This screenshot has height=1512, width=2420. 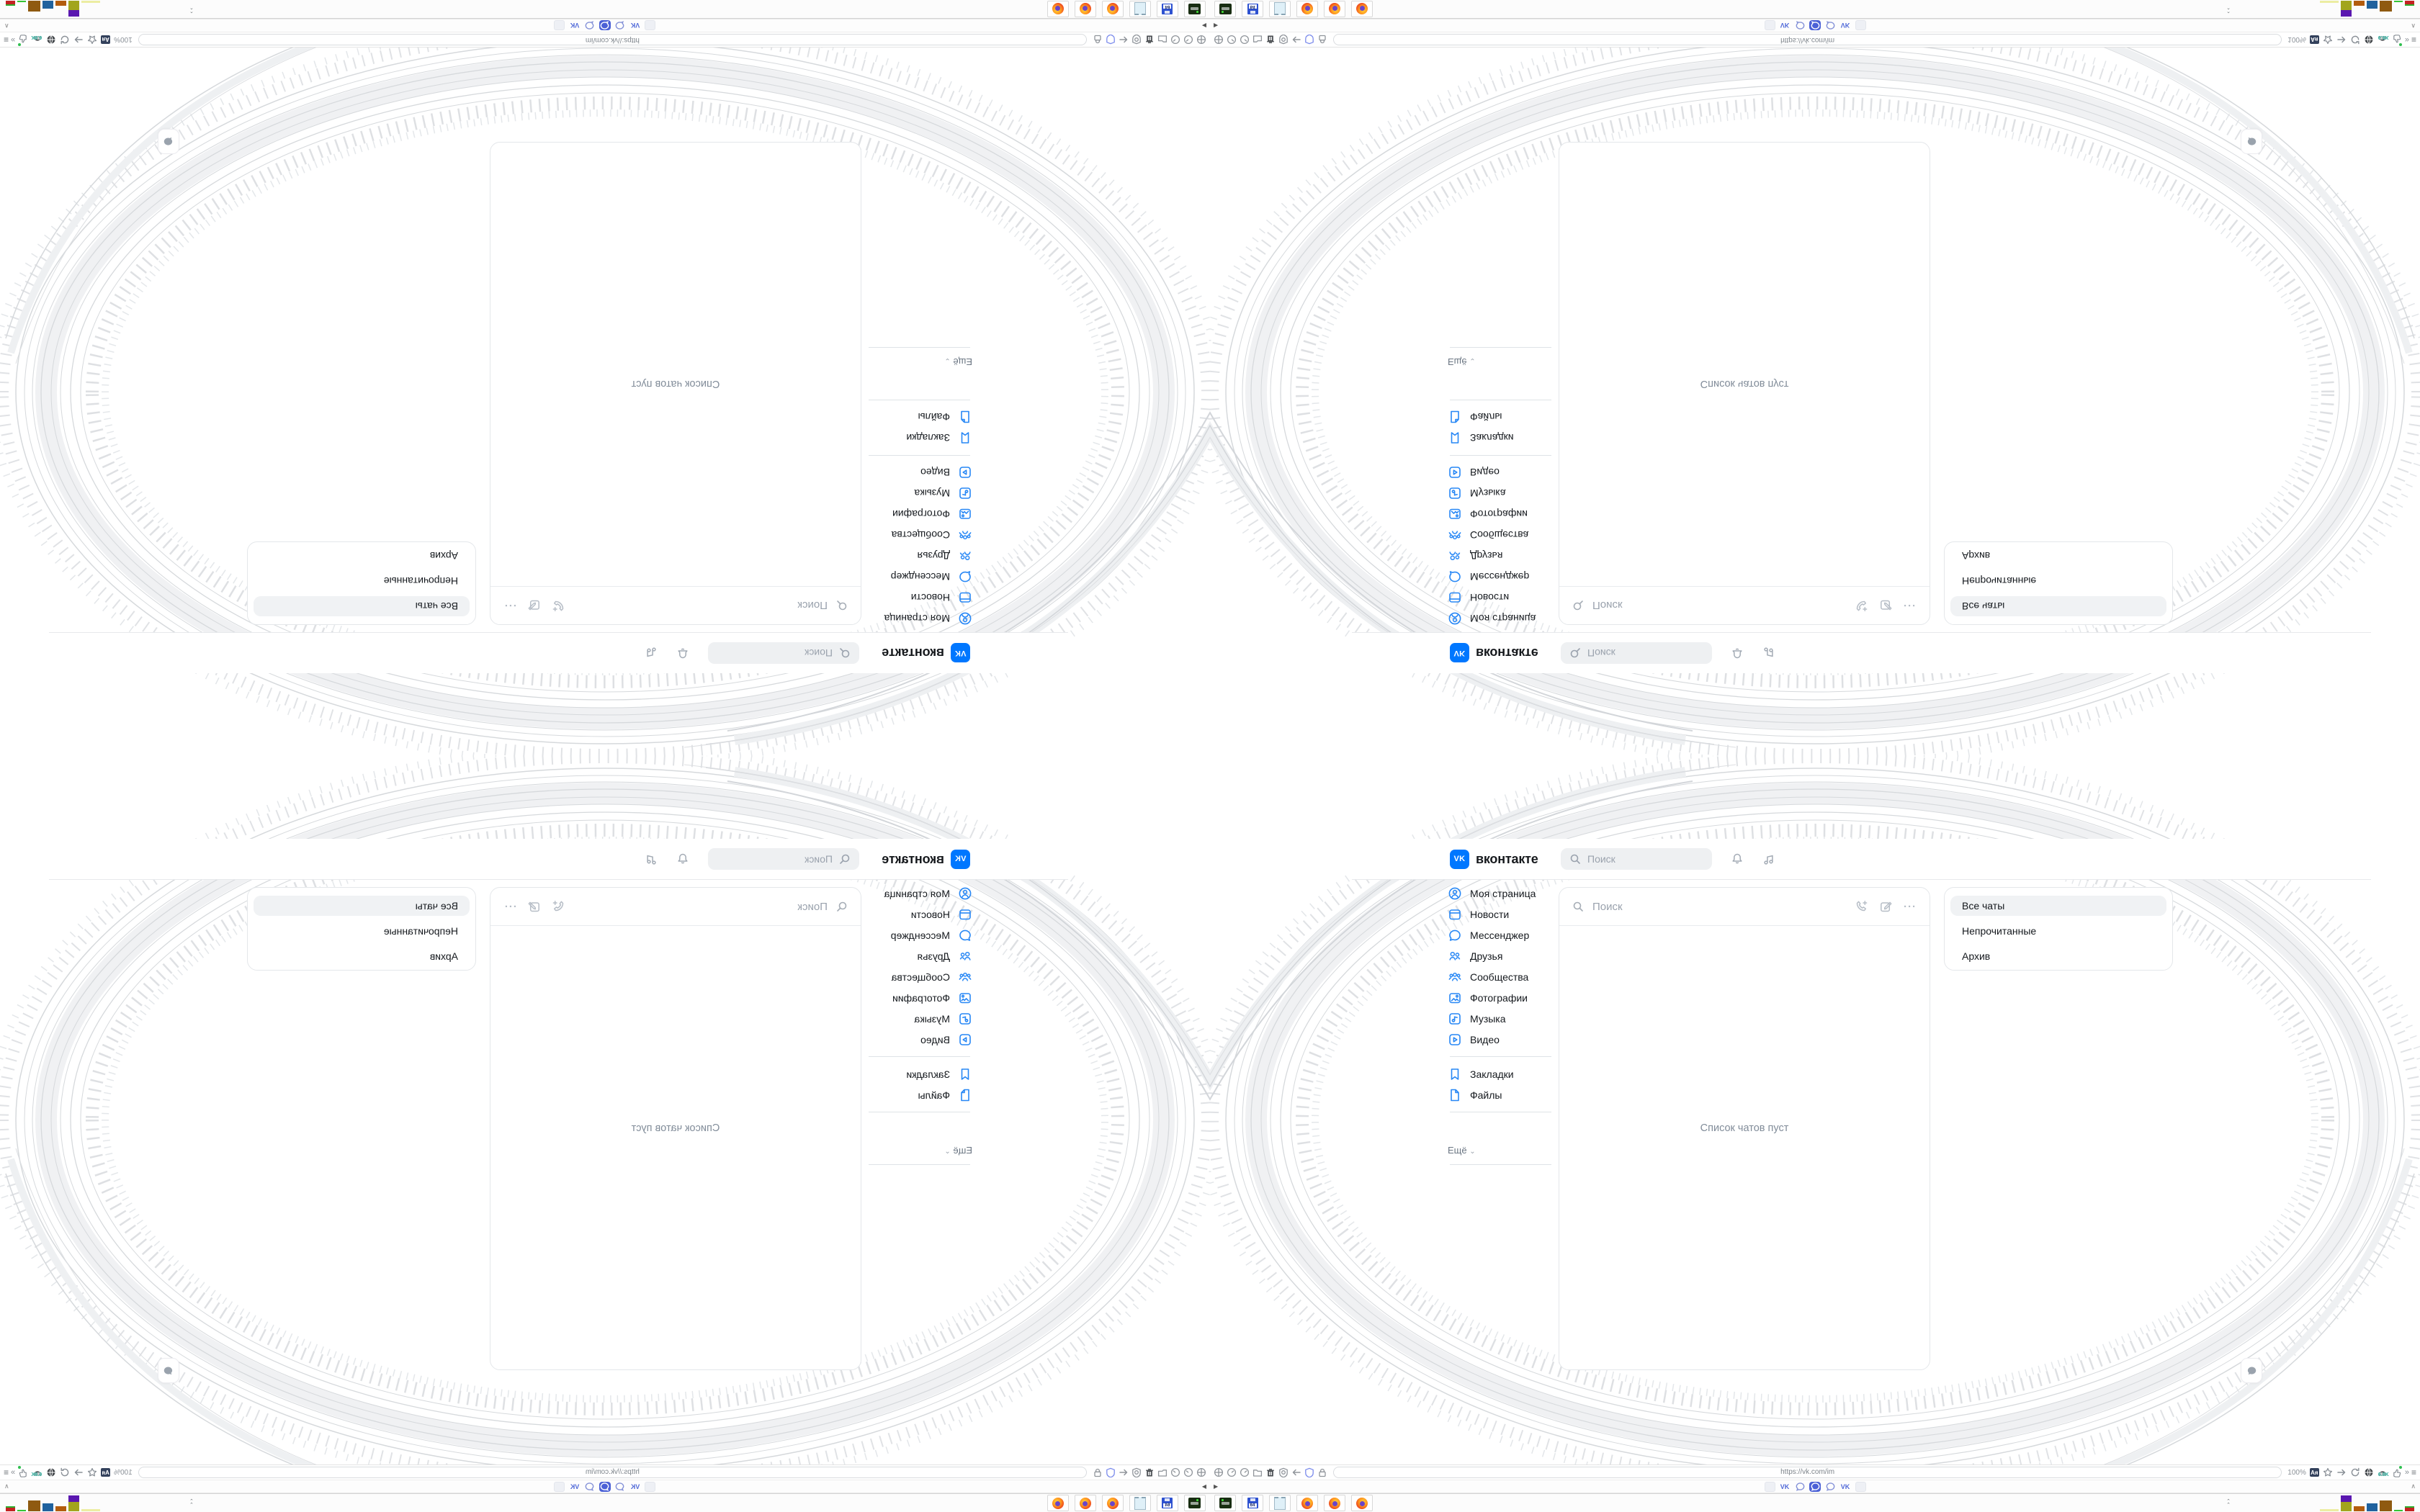 What do you see at coordinates (918, 618) in the screenshot?
I see `sidebar-item: Моя страница` at bounding box center [918, 618].